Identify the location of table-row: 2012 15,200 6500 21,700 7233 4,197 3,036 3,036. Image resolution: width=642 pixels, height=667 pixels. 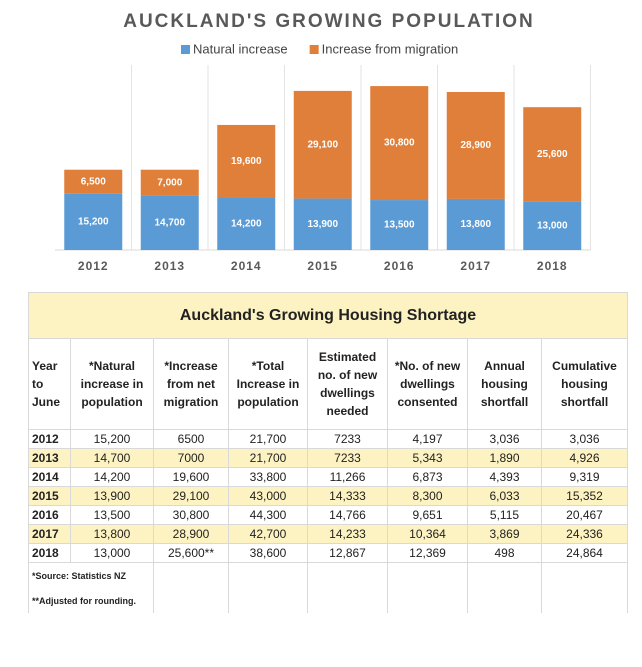
(328, 439).